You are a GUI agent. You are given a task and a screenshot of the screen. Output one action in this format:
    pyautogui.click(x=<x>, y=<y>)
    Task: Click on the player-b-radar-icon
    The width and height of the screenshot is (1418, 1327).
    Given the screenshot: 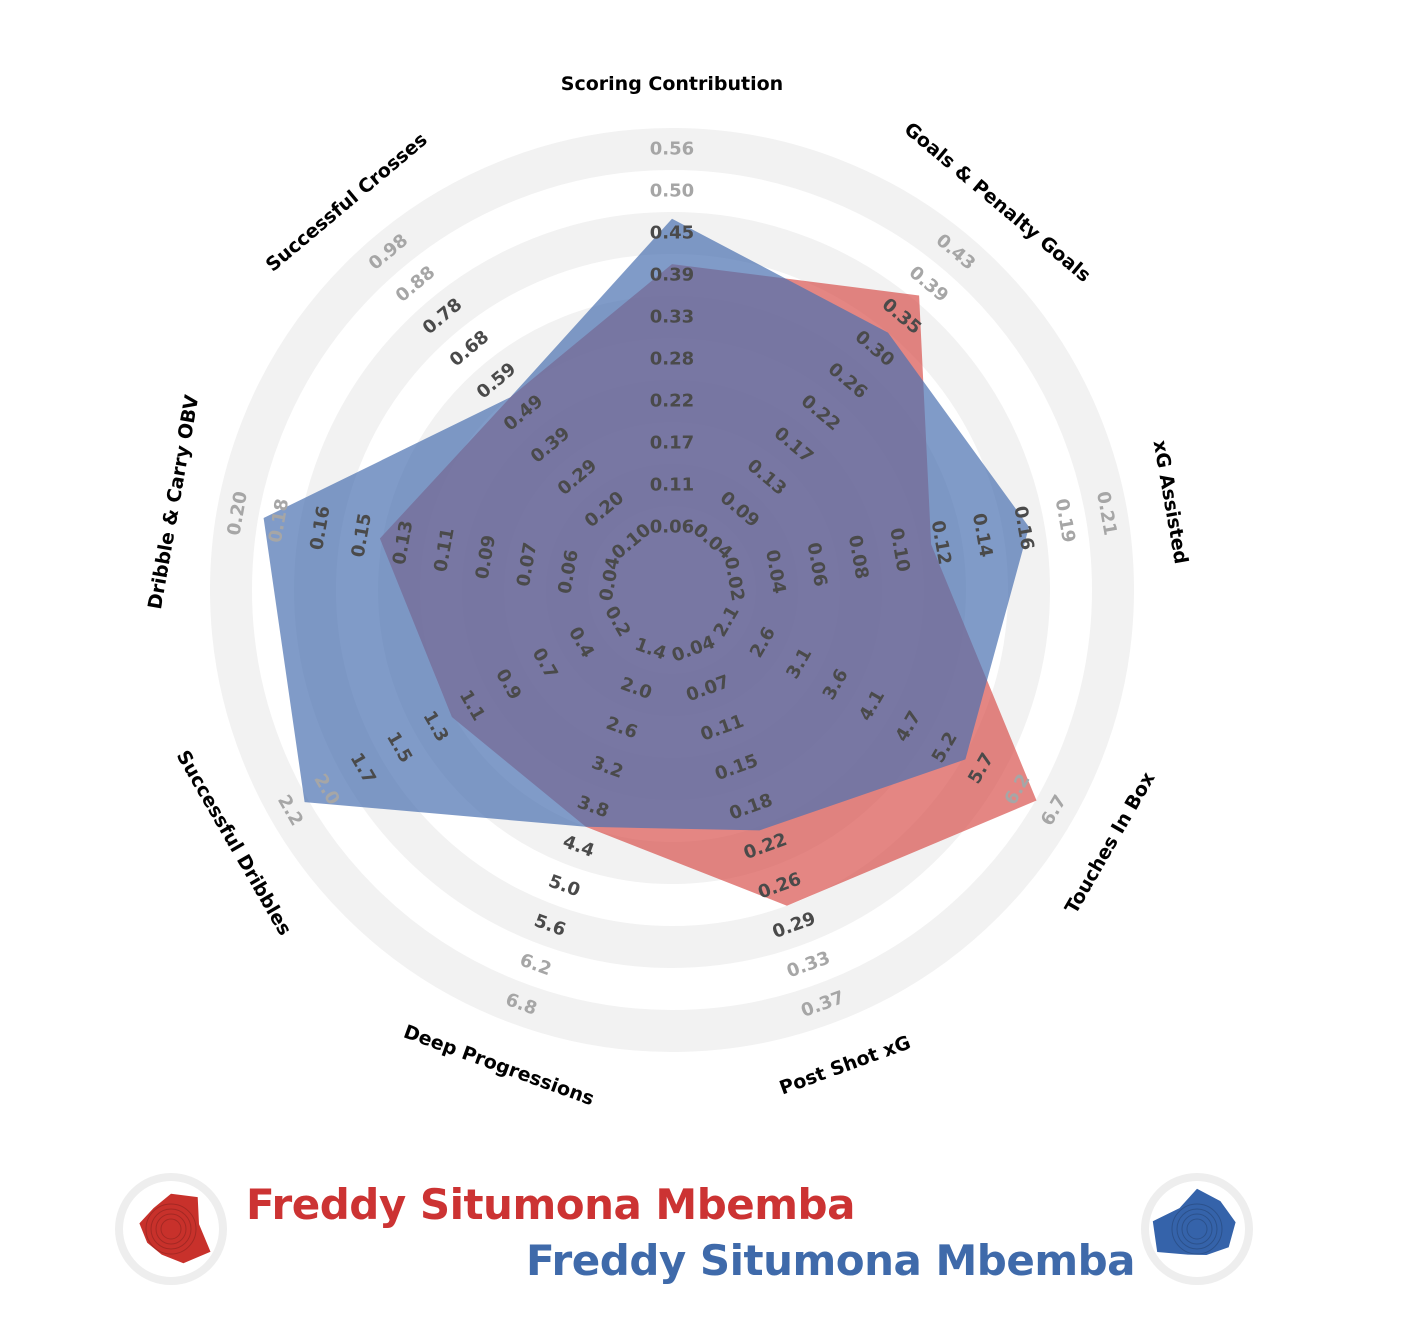 What is the action you would take?
    pyautogui.click(x=1197, y=1229)
    